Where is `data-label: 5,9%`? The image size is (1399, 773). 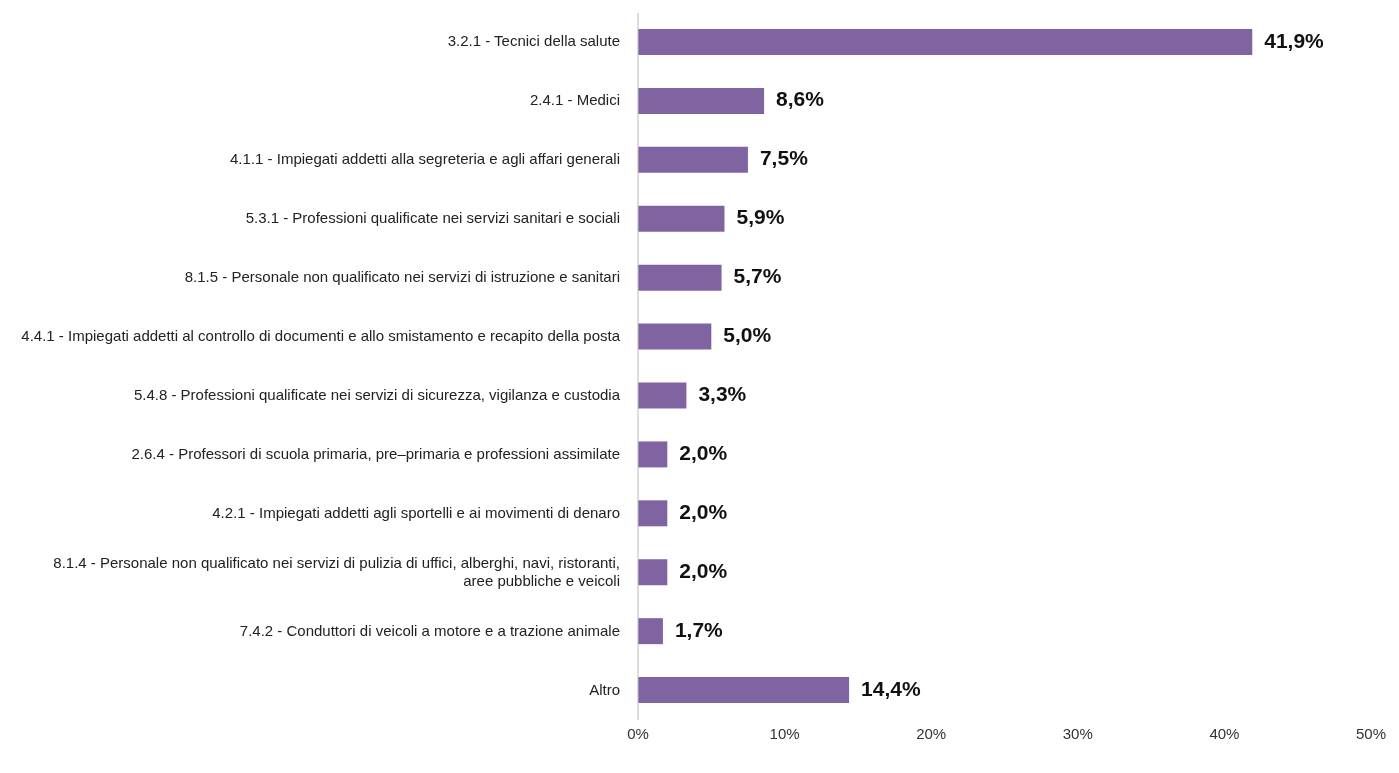 data-label: 5,9% is located at coordinates (760, 217).